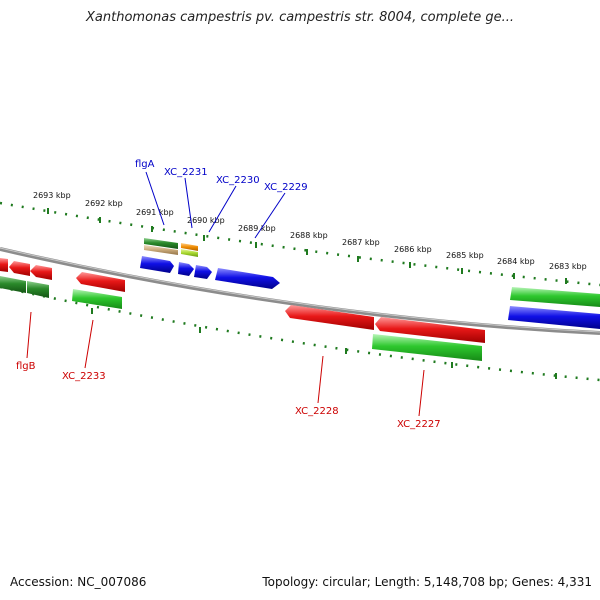 This screenshot has width=600, height=600. I want to click on outer-ruler, so click(300, 244).